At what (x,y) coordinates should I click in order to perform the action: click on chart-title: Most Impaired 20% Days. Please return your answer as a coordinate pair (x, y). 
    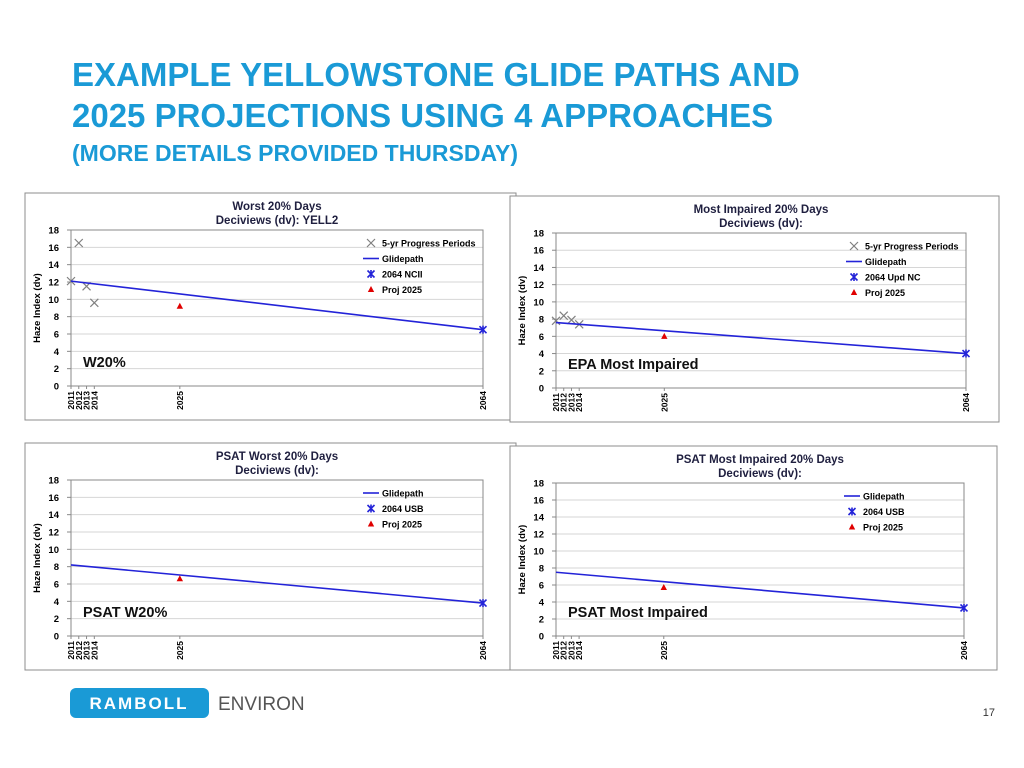
    Looking at the image, I should click on (761, 210).